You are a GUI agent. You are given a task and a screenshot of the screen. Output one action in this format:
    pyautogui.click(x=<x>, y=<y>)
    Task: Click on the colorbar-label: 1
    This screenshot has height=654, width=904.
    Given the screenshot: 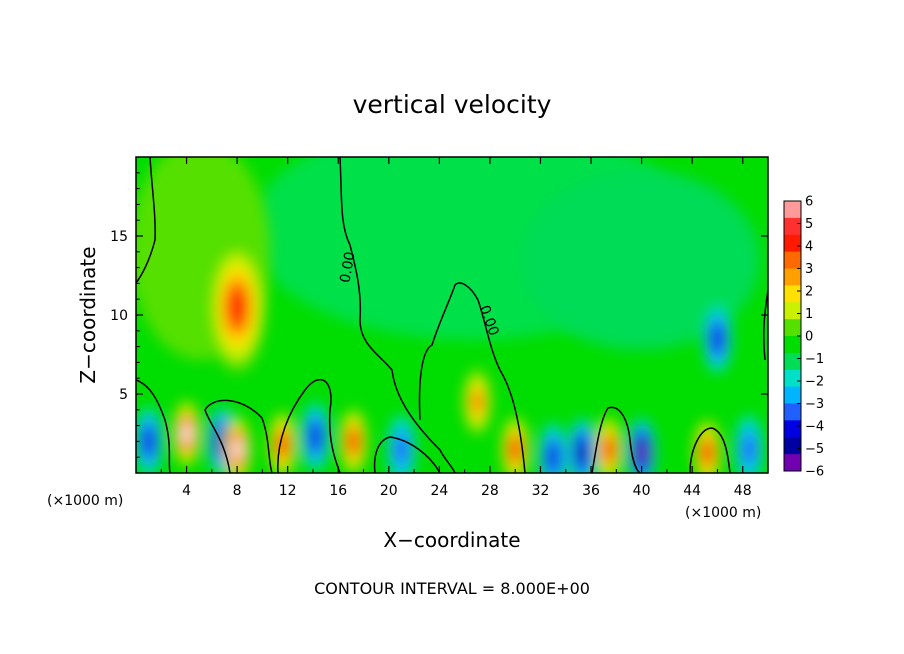 What is the action you would take?
    pyautogui.click(x=809, y=314)
    